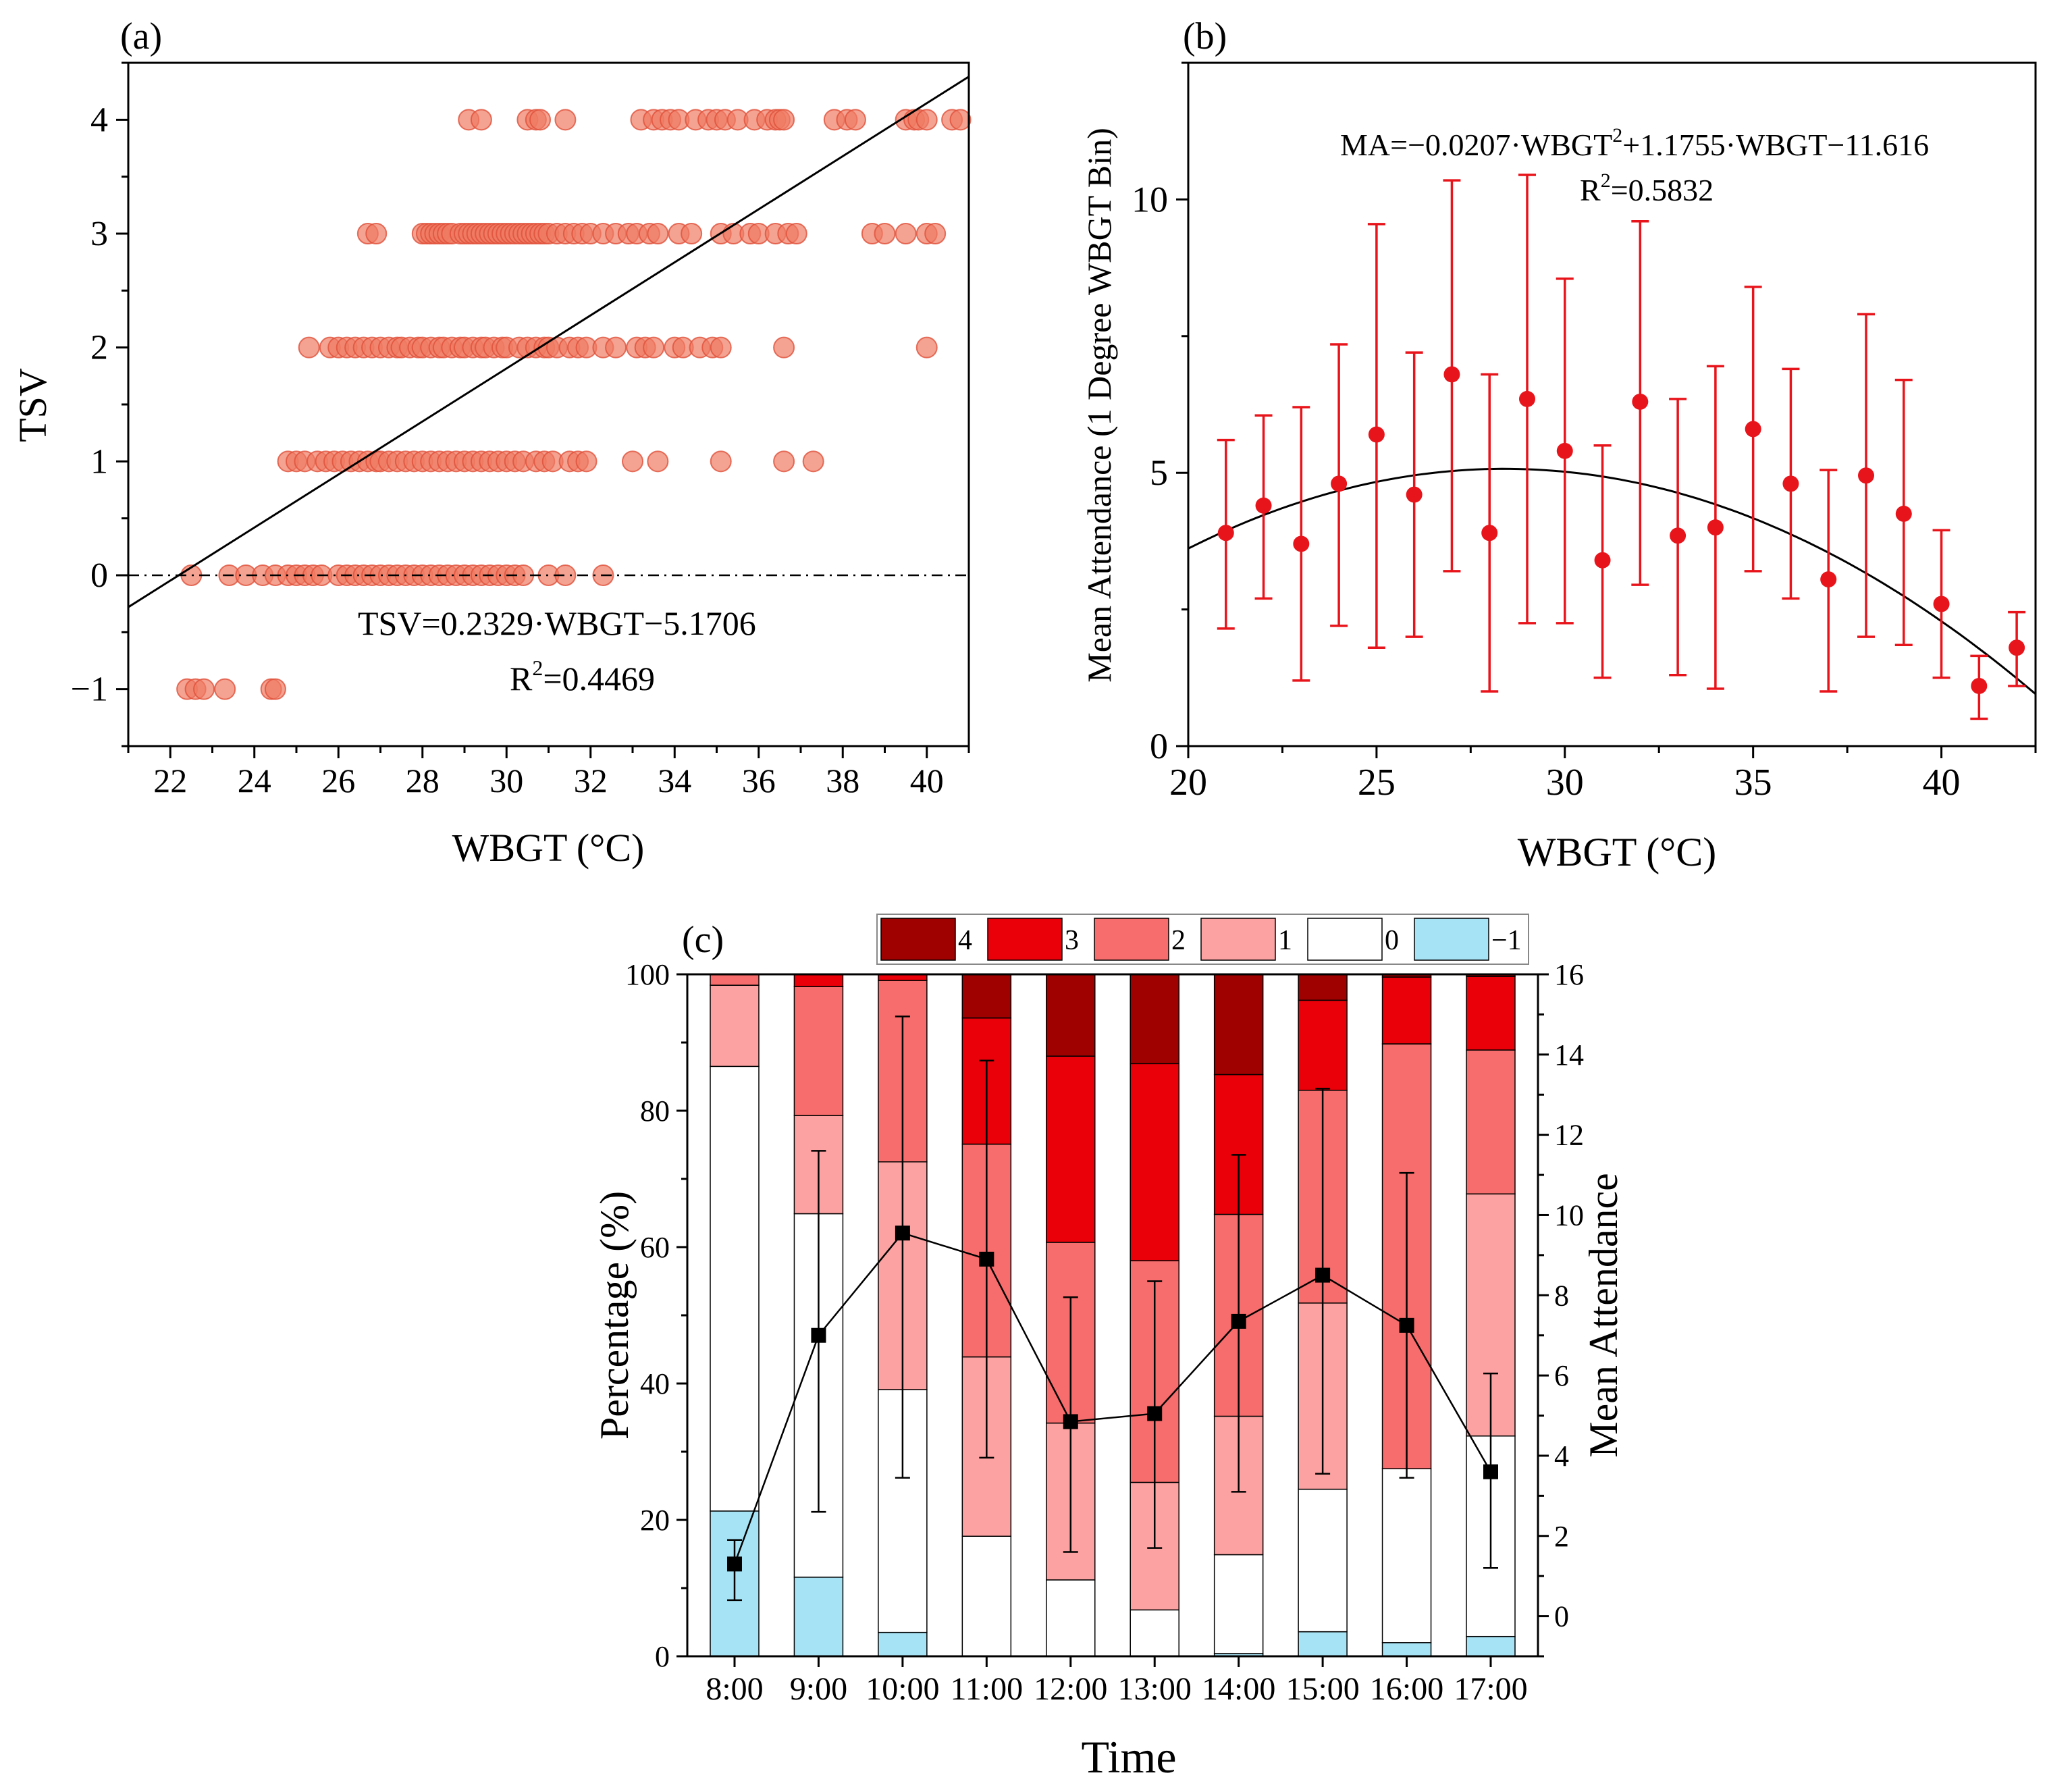 The width and height of the screenshot is (2045, 1792). Describe the element at coordinates (1112, 1398) in the screenshot. I see `panel-c-attendance-line` at that location.